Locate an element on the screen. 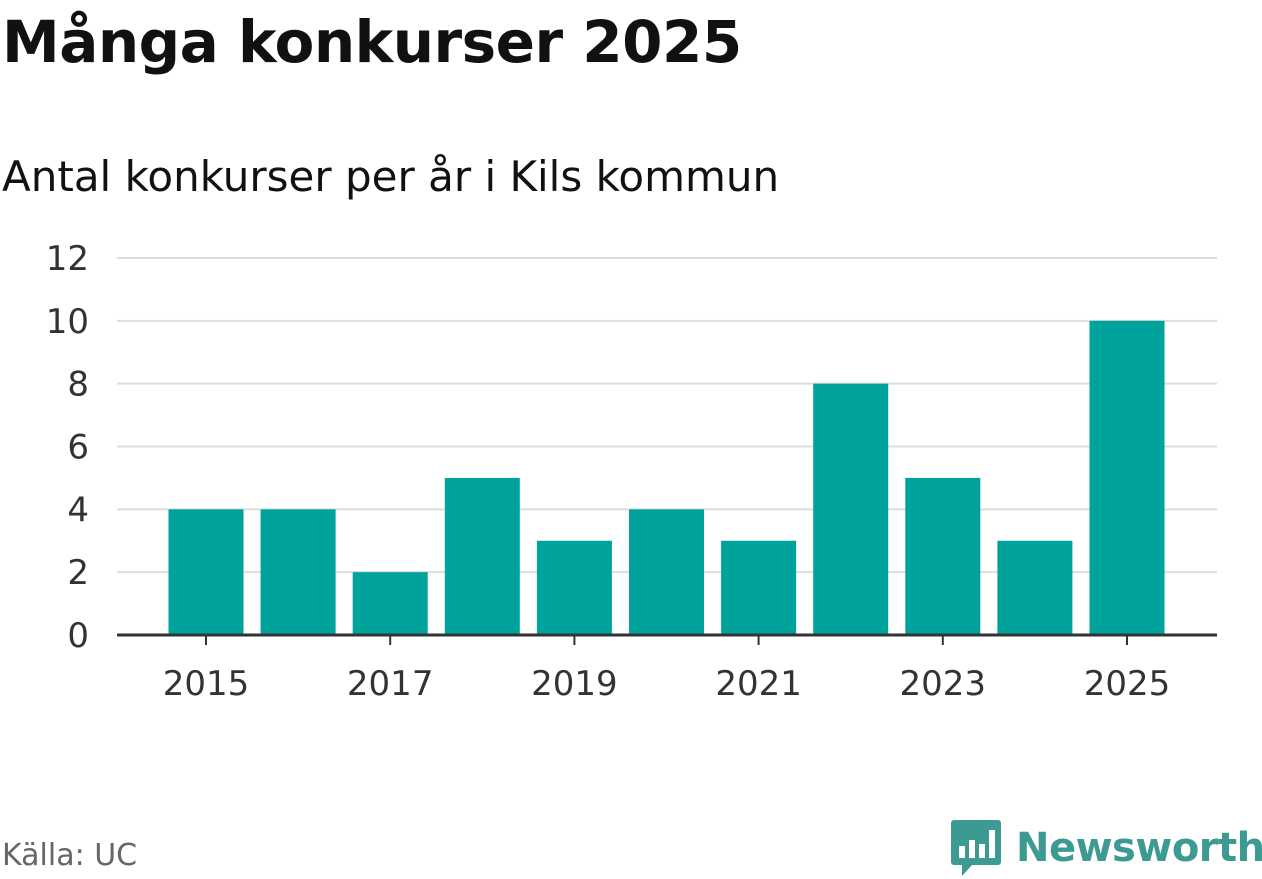  bar-2022 is located at coordinates (851, 509).